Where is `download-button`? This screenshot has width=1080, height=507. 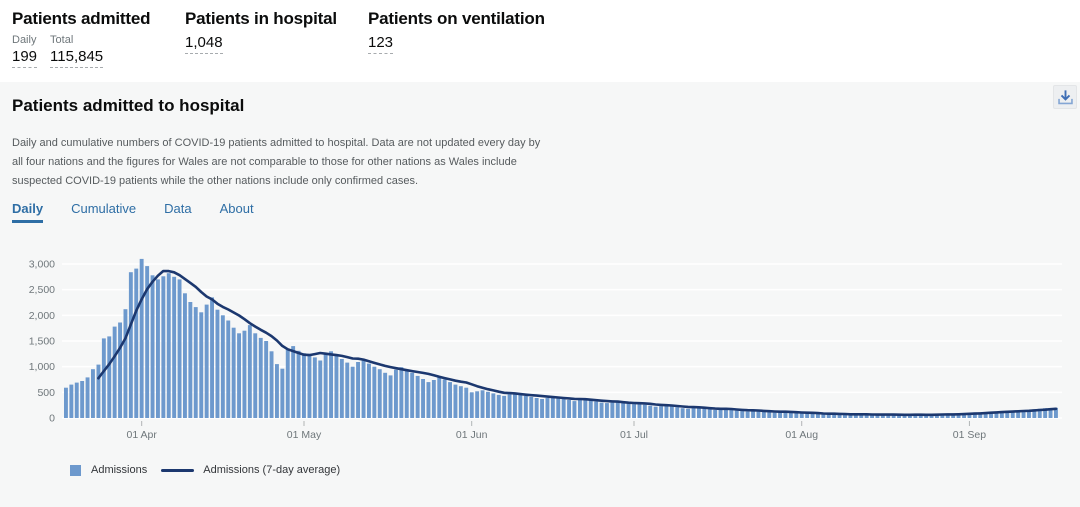 download-button is located at coordinates (1065, 97).